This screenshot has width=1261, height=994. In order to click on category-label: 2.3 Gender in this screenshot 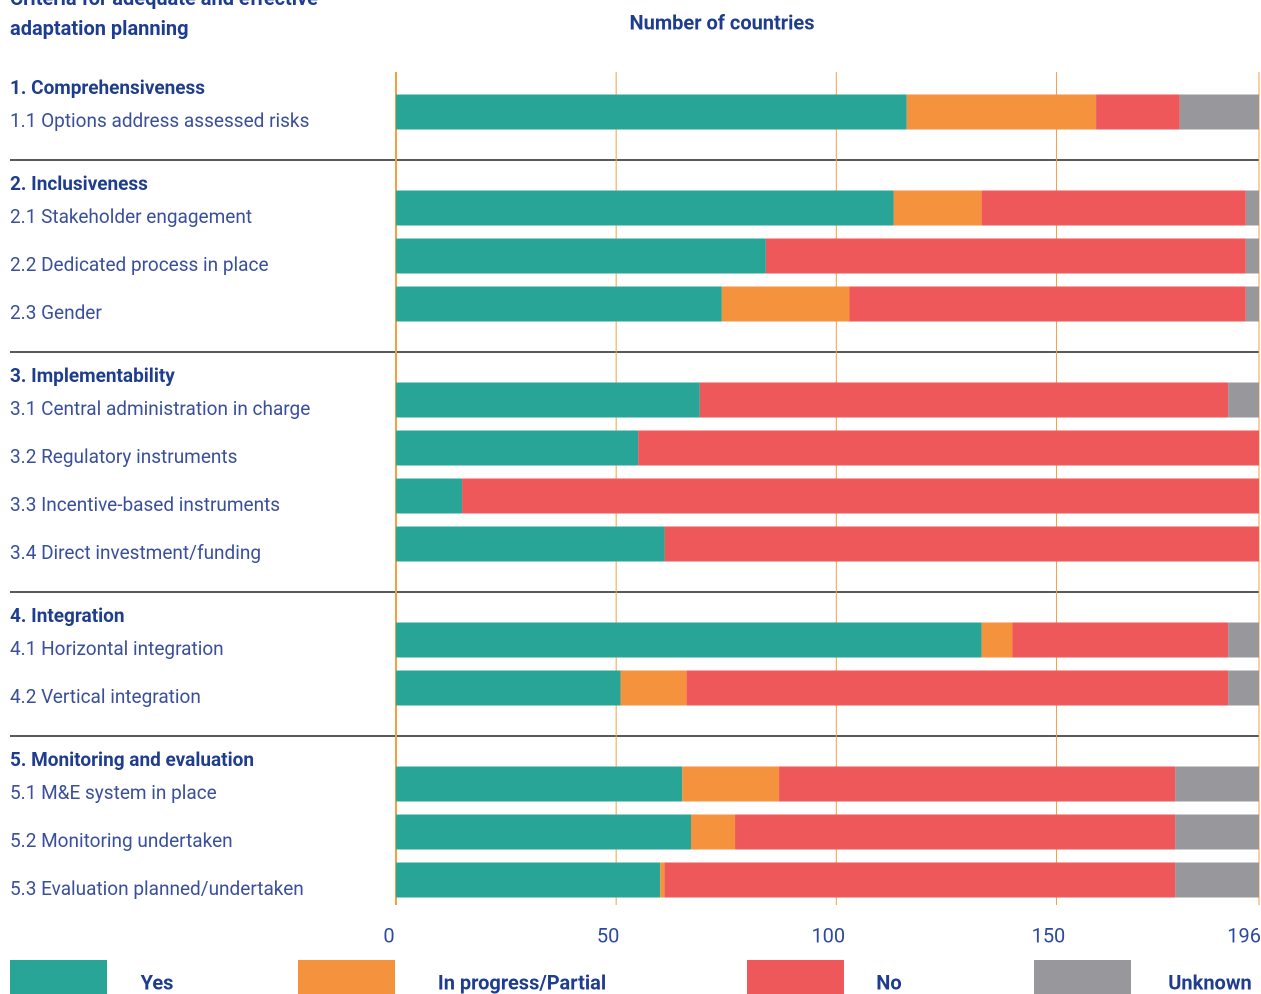, I will do `click(56, 312)`.